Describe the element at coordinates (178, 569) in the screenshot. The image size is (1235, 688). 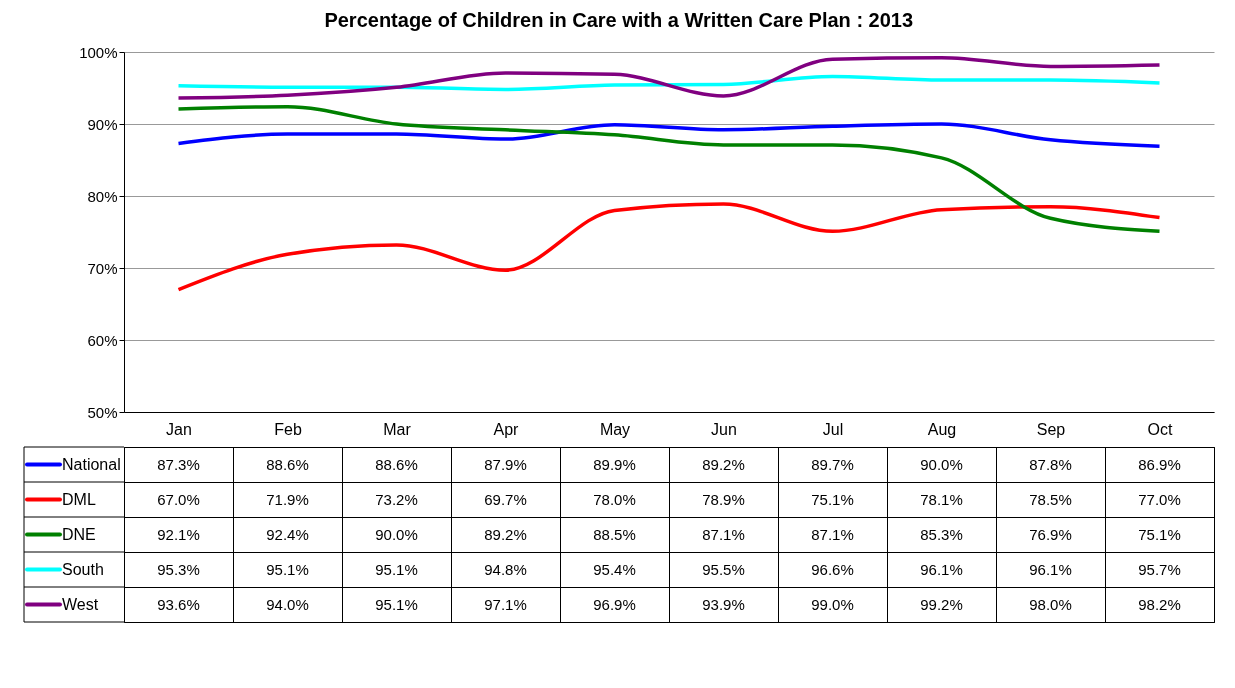
I see `data-label: 95.3%` at that location.